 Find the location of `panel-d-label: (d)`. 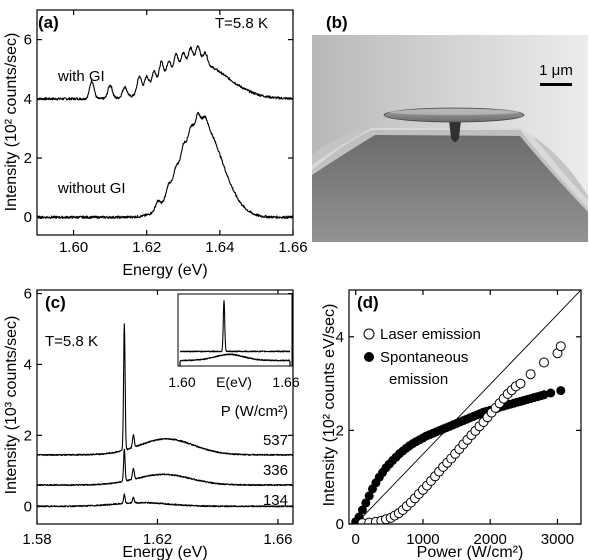

panel-d-label: (d) is located at coordinates (368, 302).